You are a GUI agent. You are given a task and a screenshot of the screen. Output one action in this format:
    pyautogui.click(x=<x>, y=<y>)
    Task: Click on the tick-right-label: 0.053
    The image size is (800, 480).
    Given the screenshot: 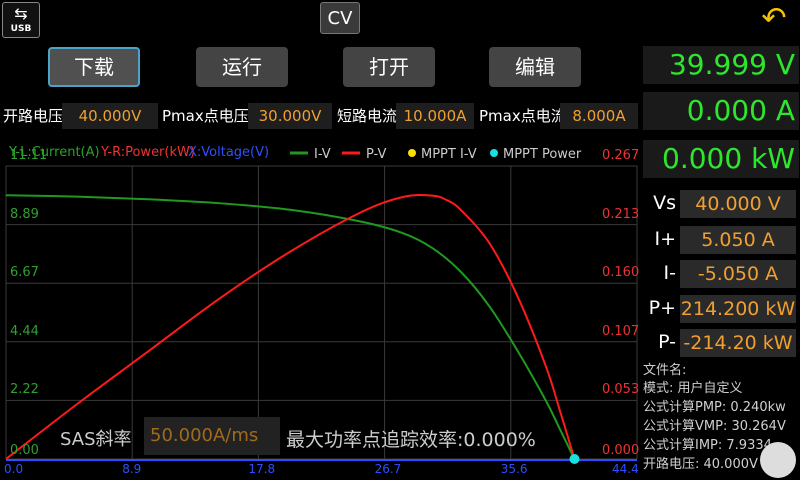 What is the action you would take?
    pyautogui.click(x=621, y=390)
    